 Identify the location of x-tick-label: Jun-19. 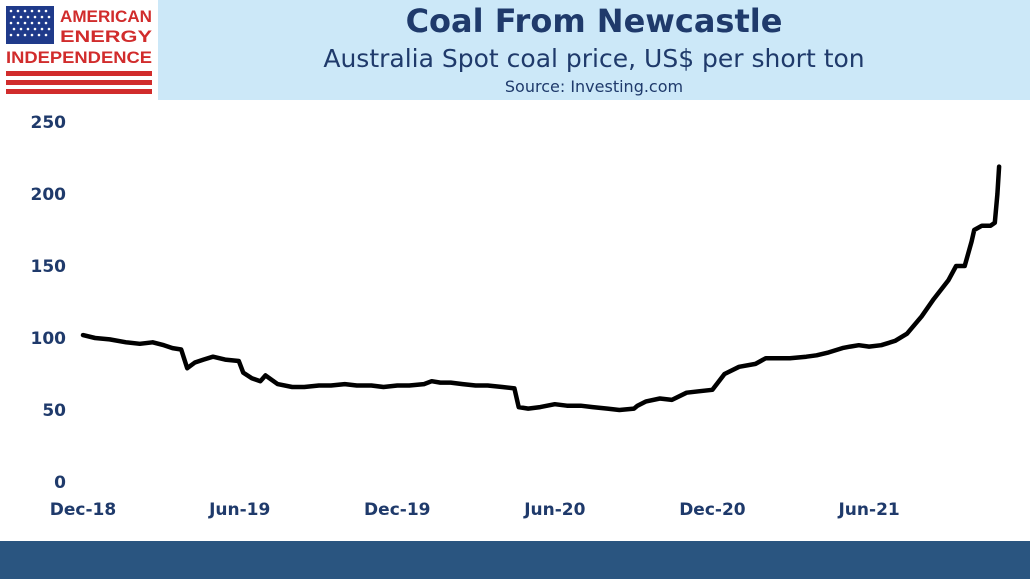
(239, 510).